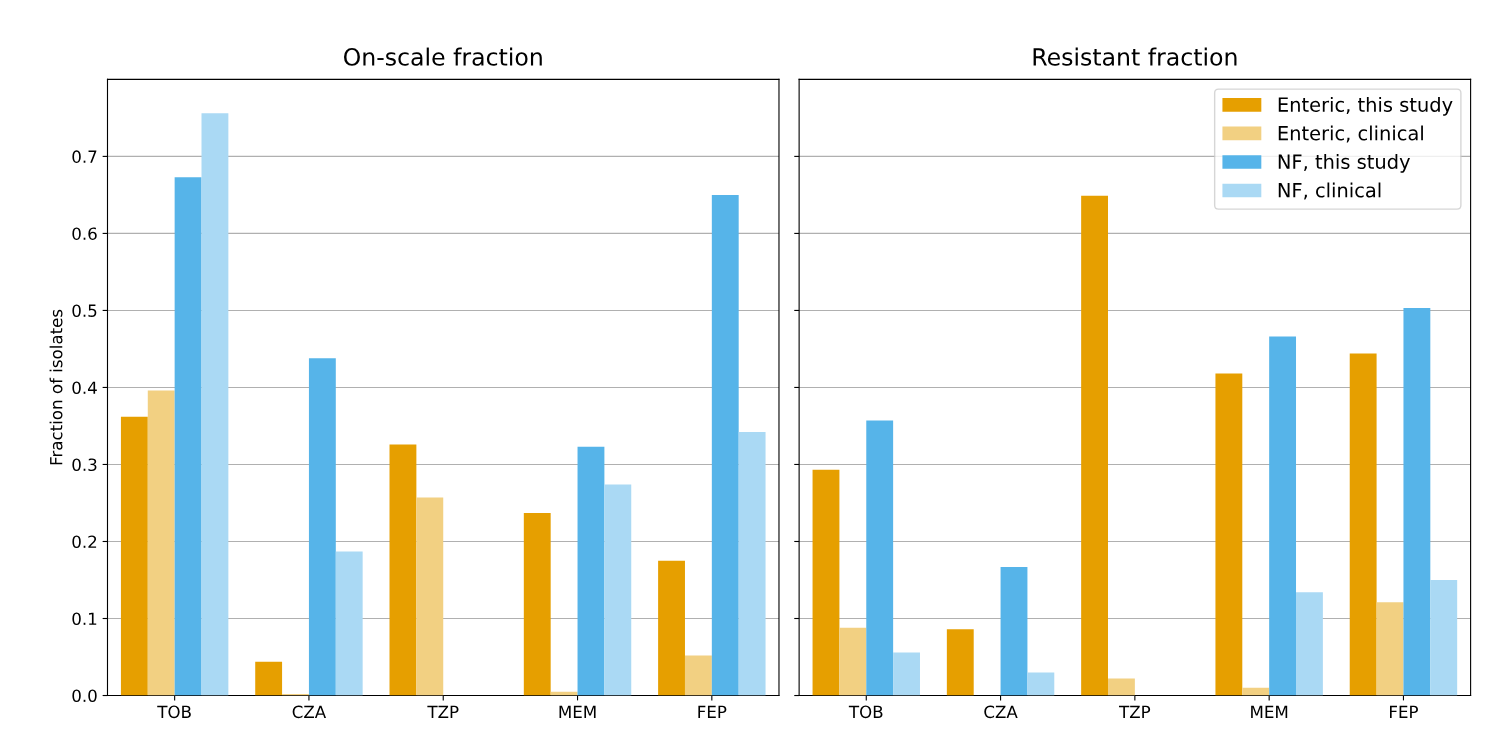  Describe the element at coordinates (84, 156) in the screenshot. I see `y-tick-label: 0.7` at that location.